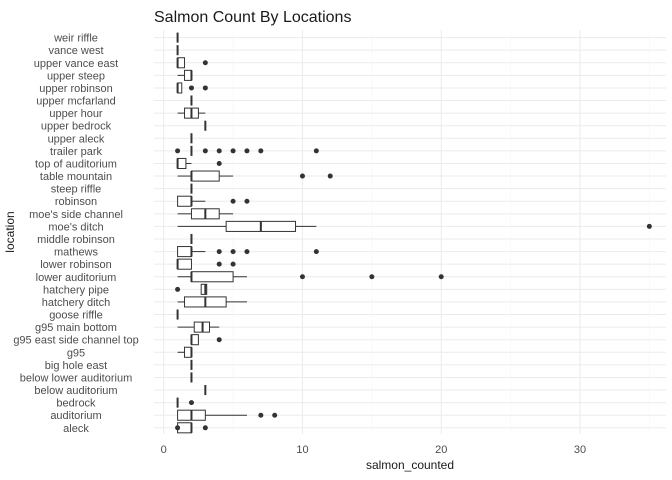 The image size is (672, 480). I want to click on y-tick-label: goose riffle, so click(76, 316).